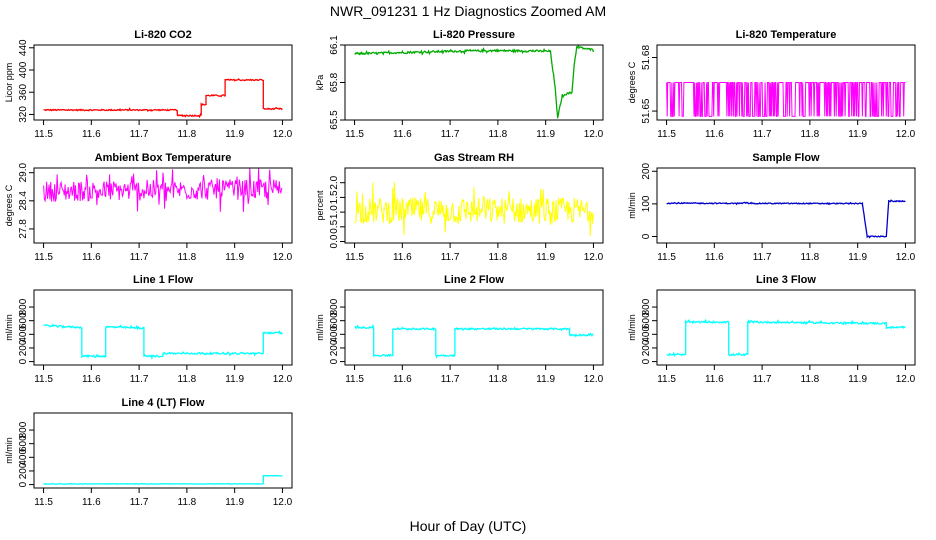 This screenshot has height=540, width=936. Describe the element at coordinates (474, 280) in the screenshot. I see `panel-title: Line 2 Flow` at that location.